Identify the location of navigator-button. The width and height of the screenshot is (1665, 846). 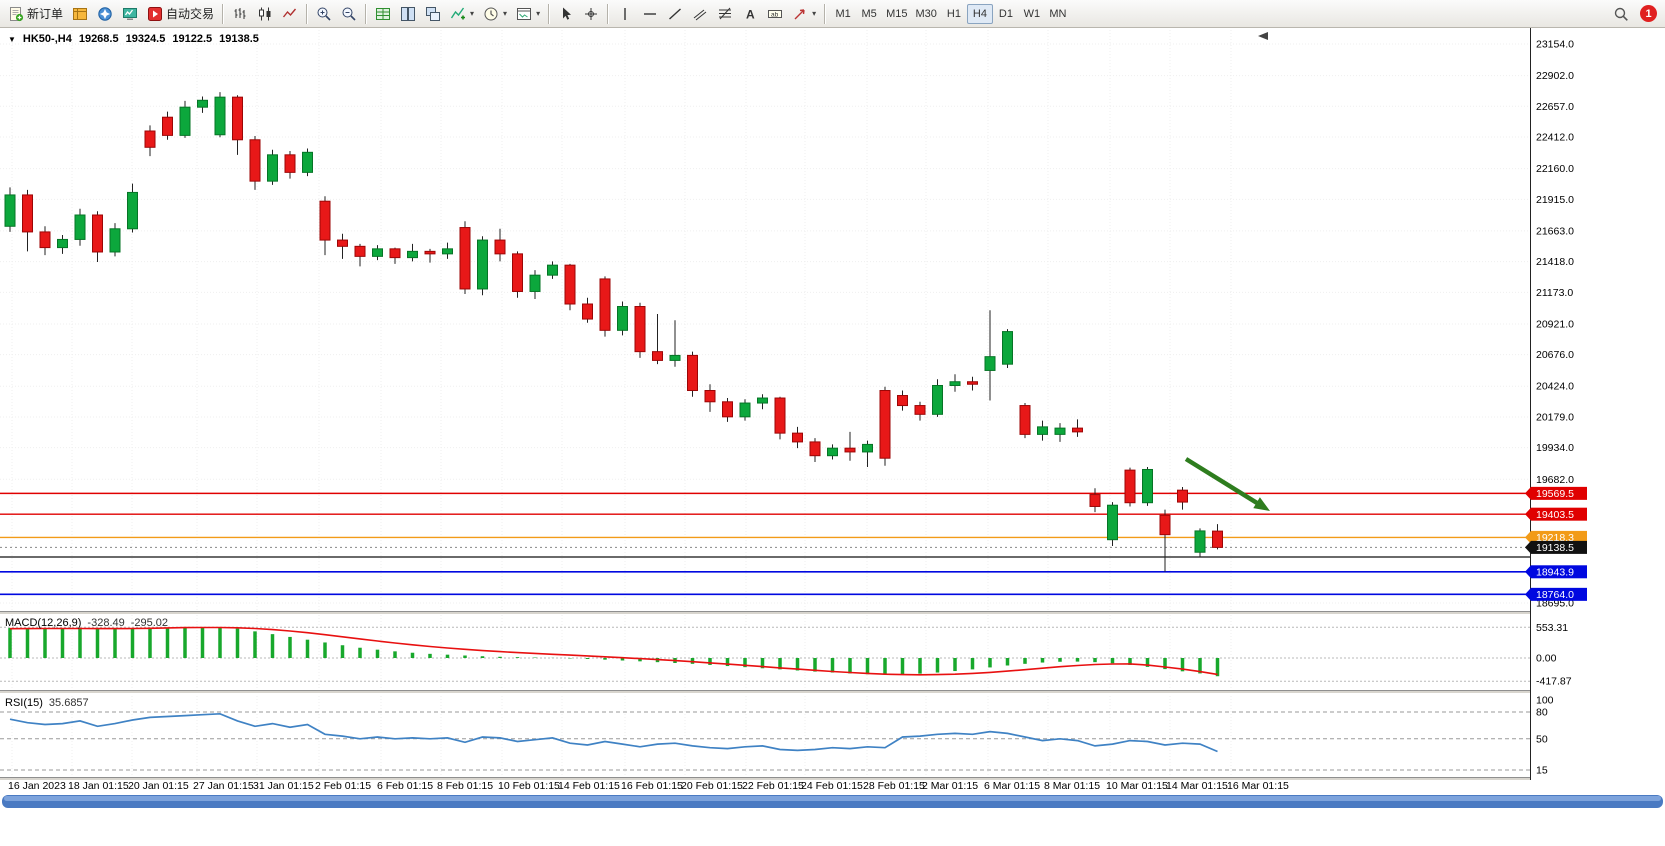
(105, 14).